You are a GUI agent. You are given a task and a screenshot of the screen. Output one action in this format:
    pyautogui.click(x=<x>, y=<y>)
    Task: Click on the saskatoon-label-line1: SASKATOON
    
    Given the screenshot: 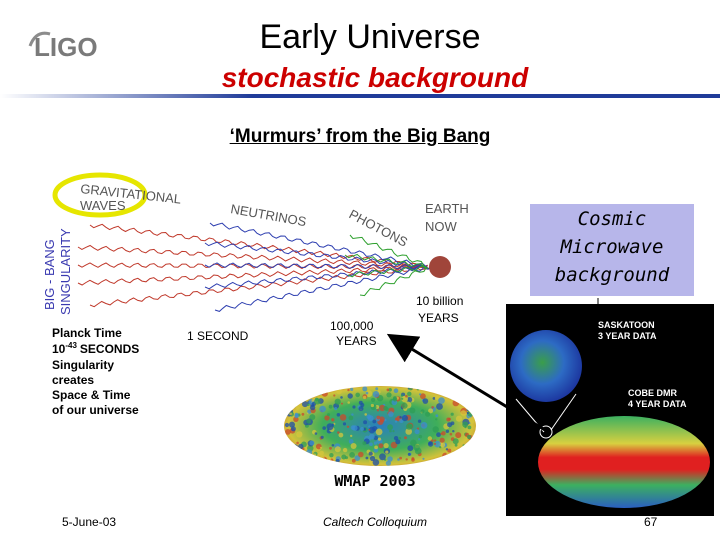 What is the action you would take?
    pyautogui.click(x=626, y=325)
    